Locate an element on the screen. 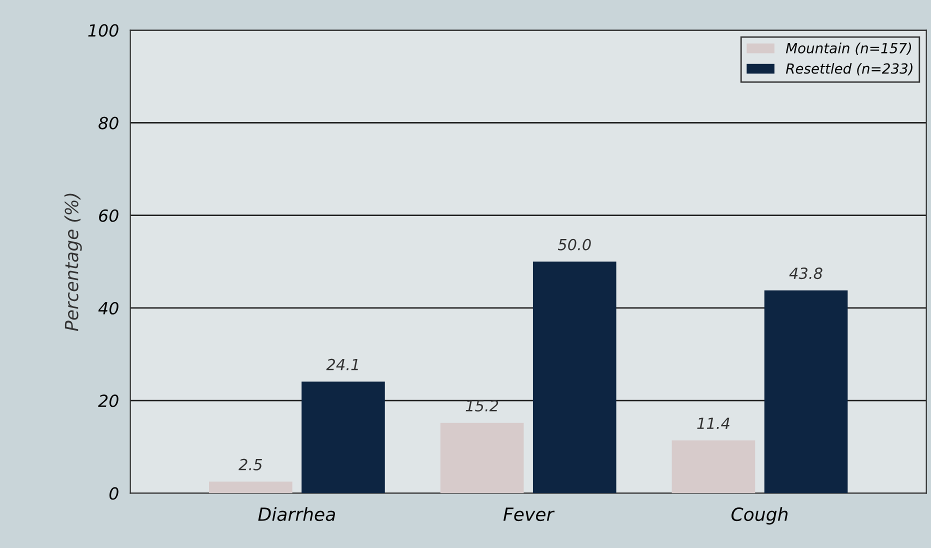  data-label: 50.0 is located at coordinates (574, 244).